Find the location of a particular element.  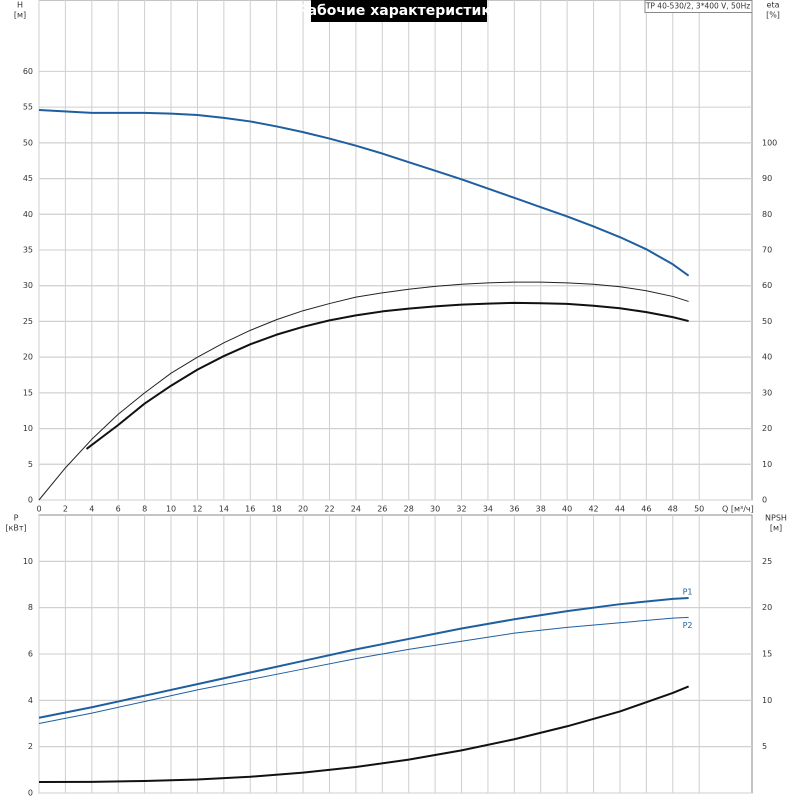

x-tick-label: 30 is located at coordinates (435, 509).